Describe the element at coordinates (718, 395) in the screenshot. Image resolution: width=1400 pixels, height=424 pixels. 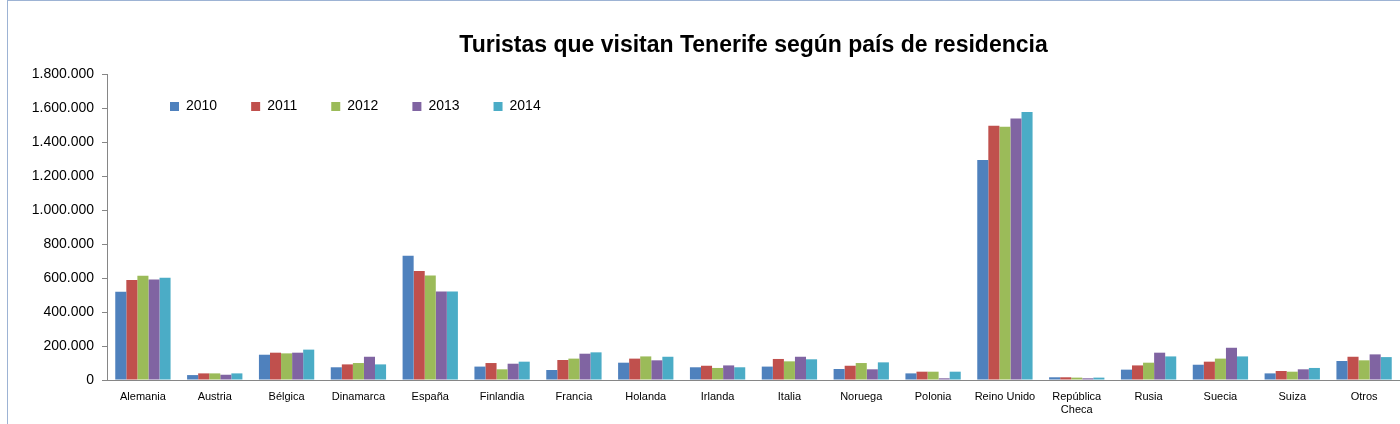
I see `x-tick-label: Irlanda` at that location.